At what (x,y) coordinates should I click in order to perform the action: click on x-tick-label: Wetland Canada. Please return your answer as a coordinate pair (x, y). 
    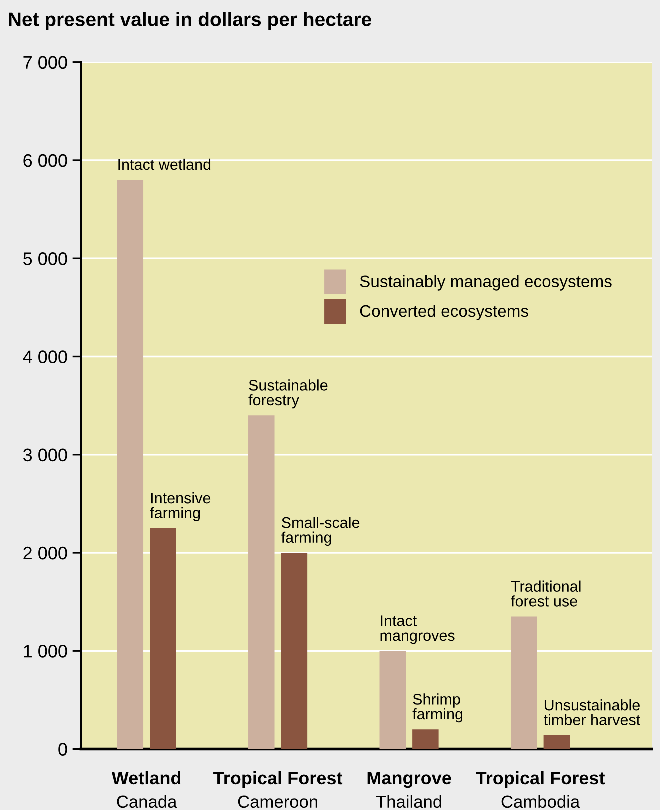
    Looking at the image, I should click on (146, 789).